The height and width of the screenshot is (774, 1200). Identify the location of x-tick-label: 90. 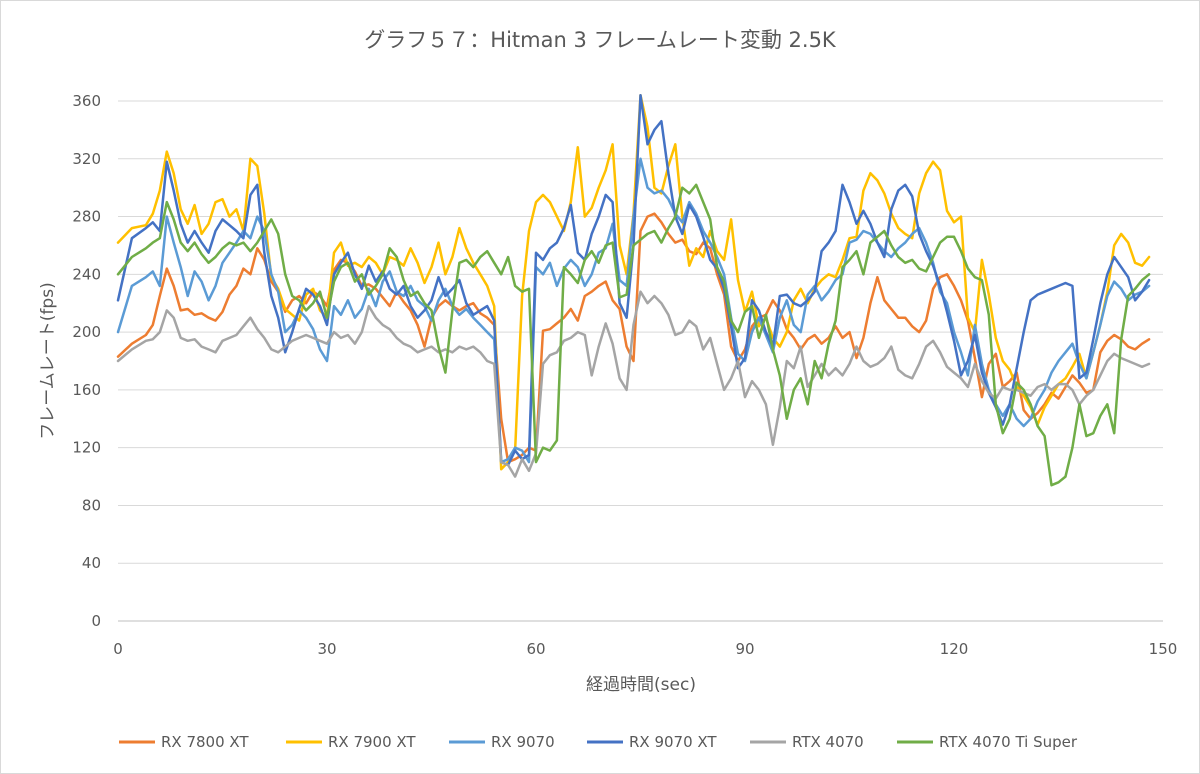
(744, 649).